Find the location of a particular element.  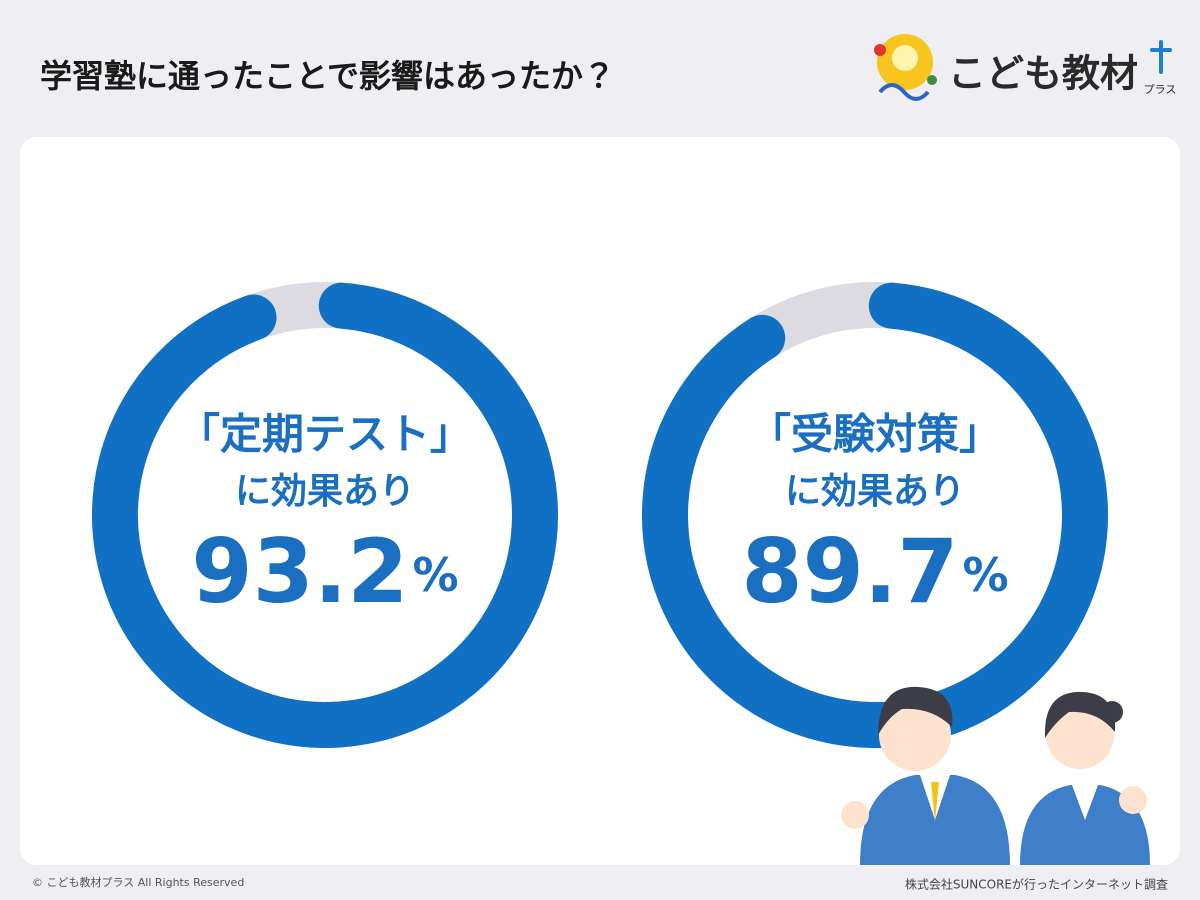

copyright: © こども教材プラス All Rights Reserved is located at coordinates (138, 882).